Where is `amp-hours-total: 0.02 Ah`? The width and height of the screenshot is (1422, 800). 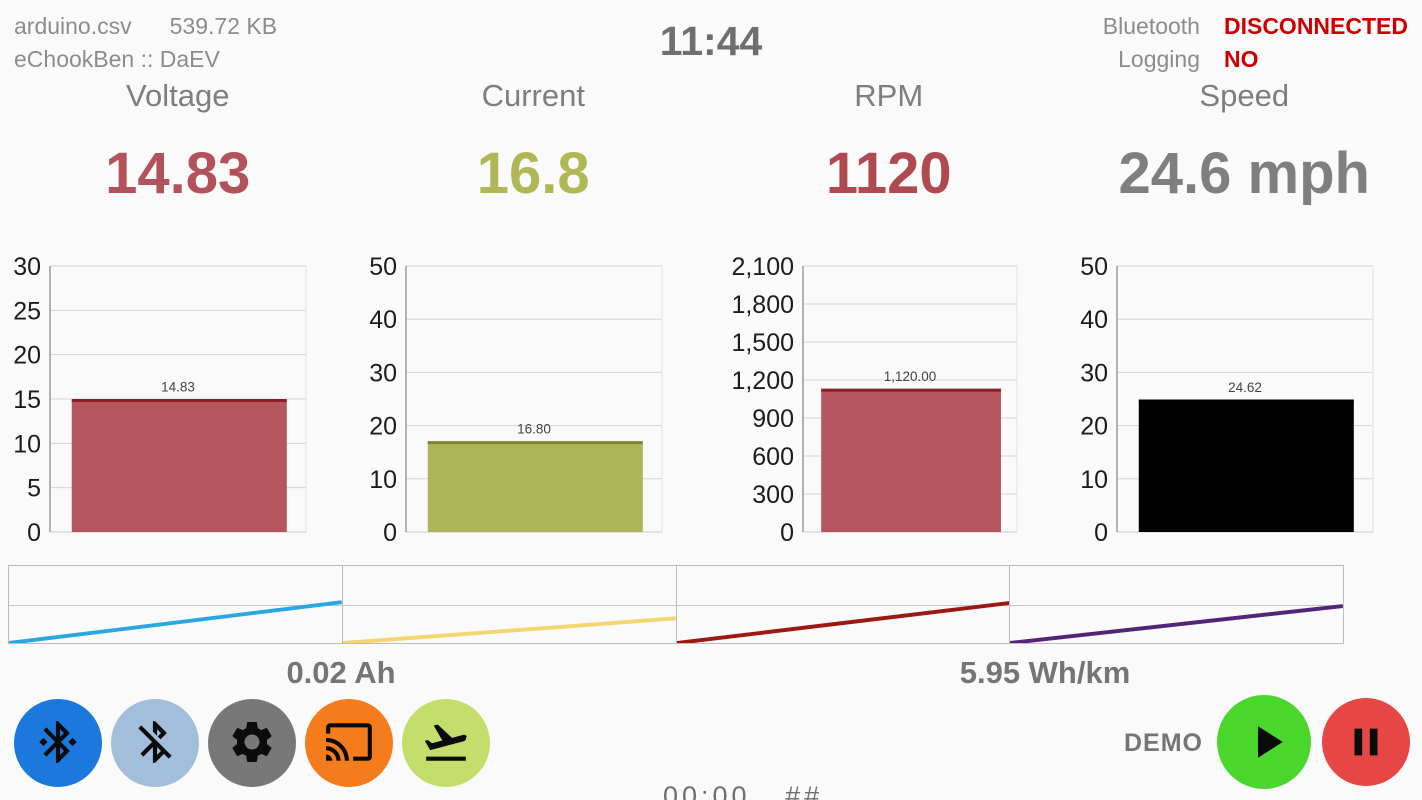 amp-hours-total: 0.02 Ah is located at coordinates (341, 672).